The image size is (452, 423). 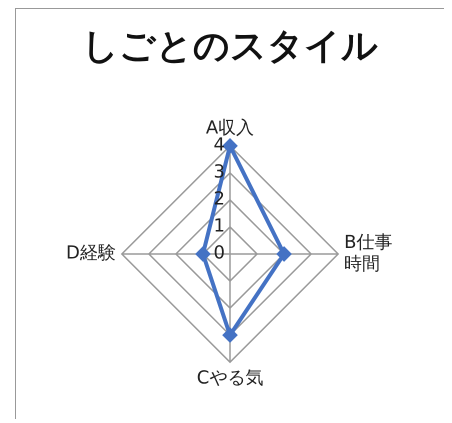 I want to click on chart-title: しごとのスタイル, so click(x=230, y=46).